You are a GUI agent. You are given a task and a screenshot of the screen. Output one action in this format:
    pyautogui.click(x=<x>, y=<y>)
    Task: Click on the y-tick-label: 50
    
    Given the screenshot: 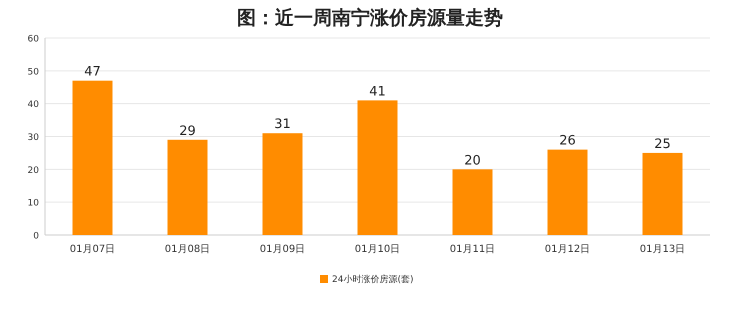 What is the action you would take?
    pyautogui.click(x=34, y=72)
    